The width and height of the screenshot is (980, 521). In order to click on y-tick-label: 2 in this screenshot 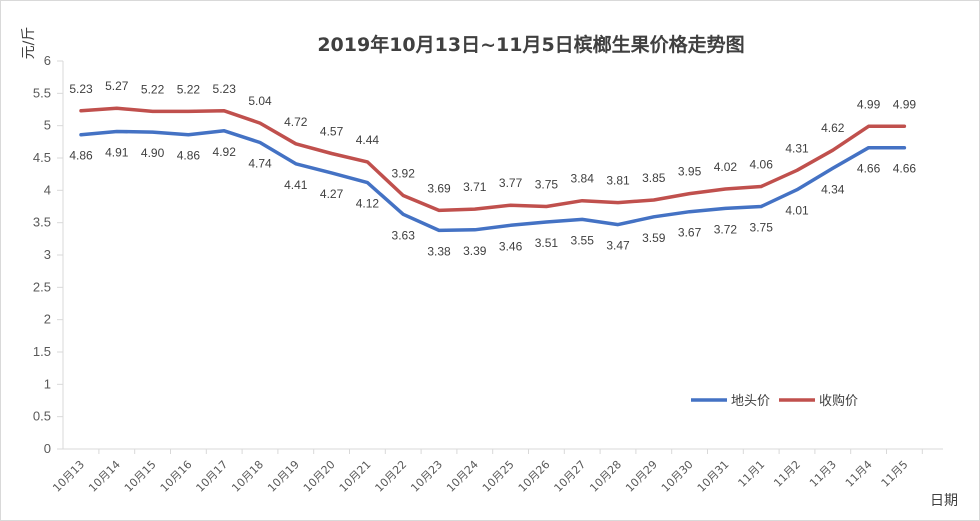, I will do `click(47, 319)`.